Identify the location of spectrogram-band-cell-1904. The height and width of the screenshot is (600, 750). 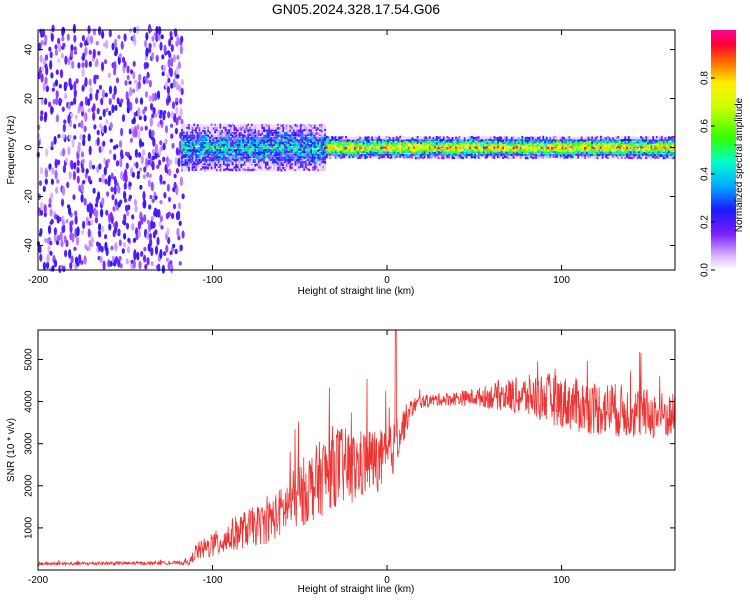
(285, 170).